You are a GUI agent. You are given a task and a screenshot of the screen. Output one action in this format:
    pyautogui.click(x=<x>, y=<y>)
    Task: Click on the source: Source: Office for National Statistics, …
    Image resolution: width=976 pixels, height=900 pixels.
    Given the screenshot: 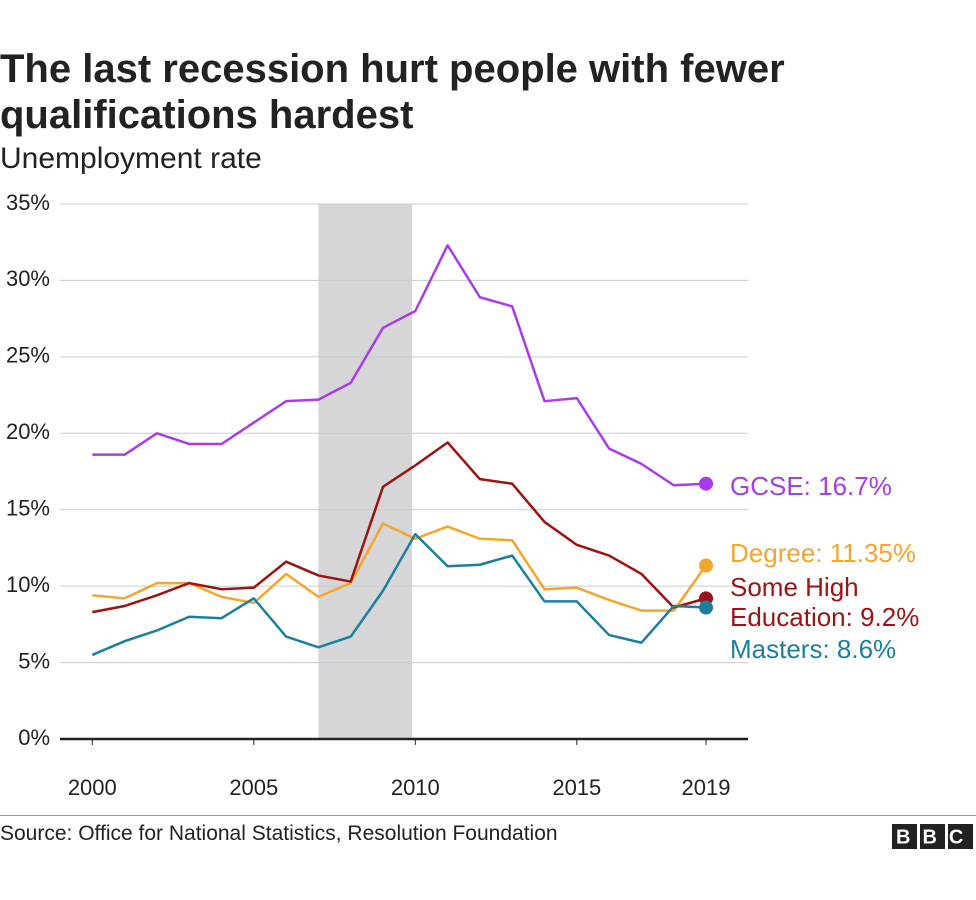 What is the action you would take?
    pyautogui.click(x=279, y=833)
    